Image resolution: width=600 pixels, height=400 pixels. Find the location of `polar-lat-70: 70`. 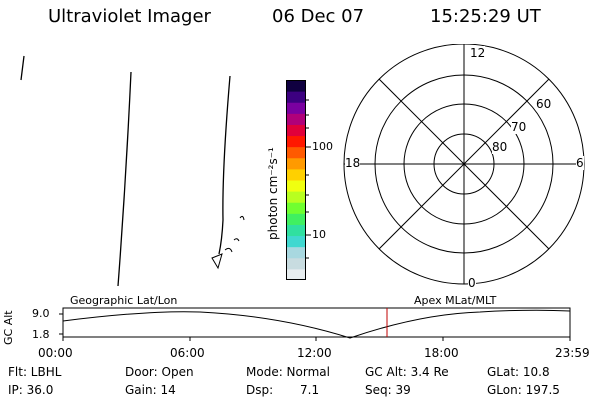

polar-lat-70: 70 is located at coordinates (519, 127).